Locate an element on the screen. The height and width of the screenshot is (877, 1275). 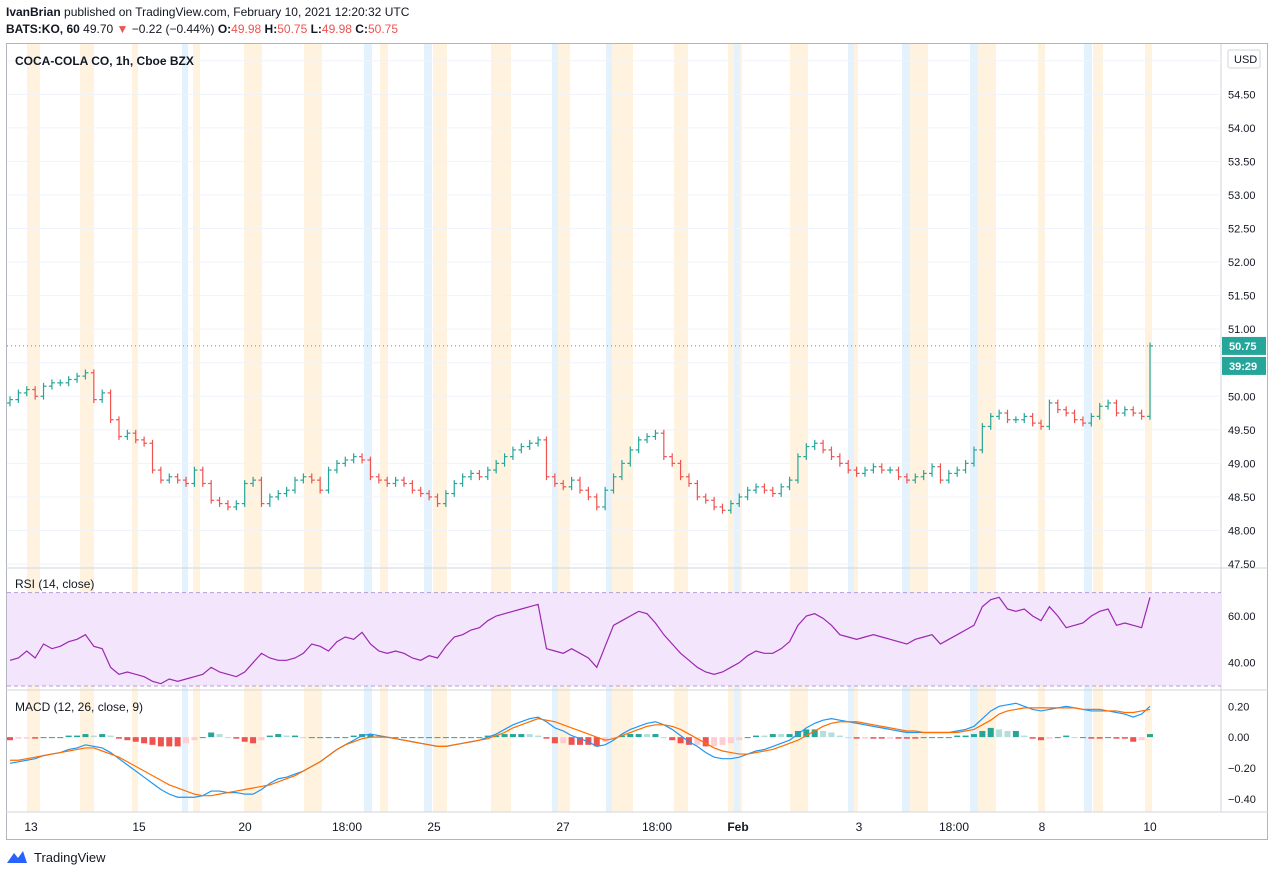
price-tick-label: 53.50 is located at coordinates (1242, 162).